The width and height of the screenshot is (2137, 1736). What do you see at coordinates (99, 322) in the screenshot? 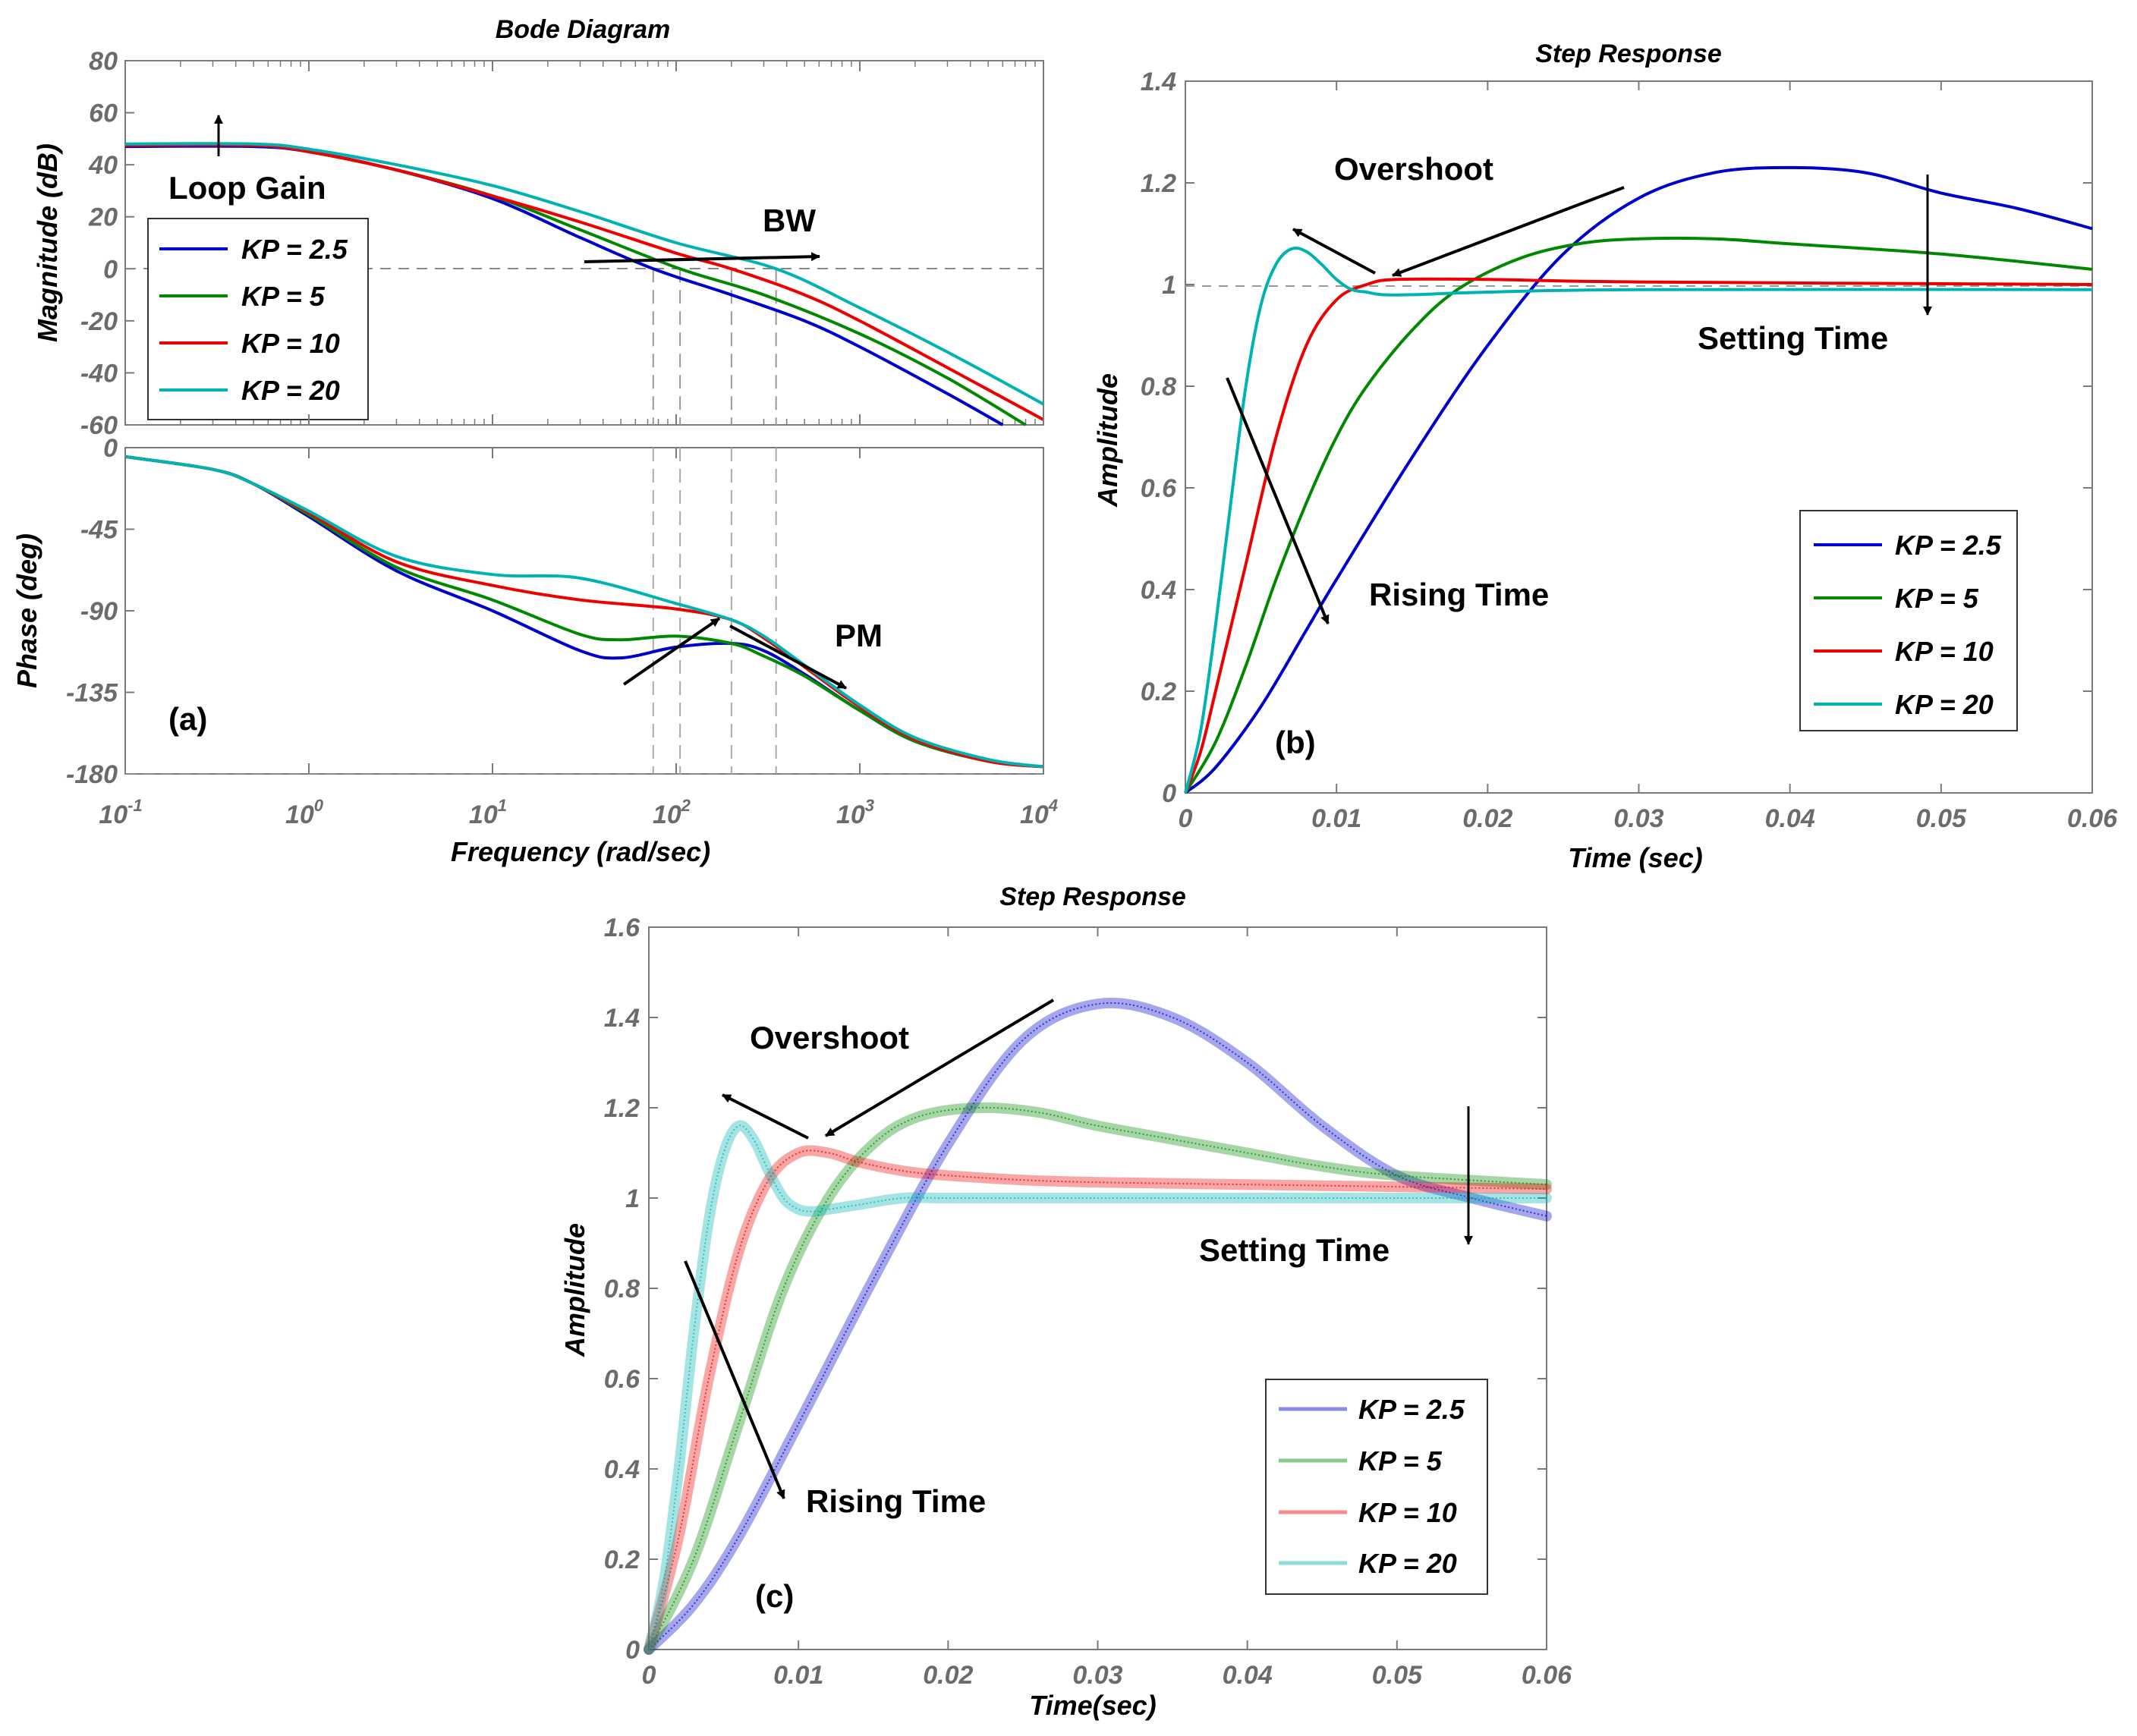
I see `mag-tick-label: -20` at bounding box center [99, 322].